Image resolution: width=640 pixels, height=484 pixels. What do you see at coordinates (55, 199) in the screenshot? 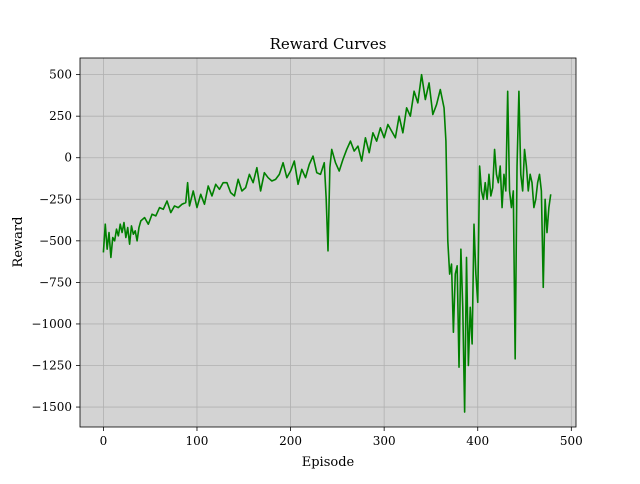
I see `y-tick-label: −250` at bounding box center [55, 199].